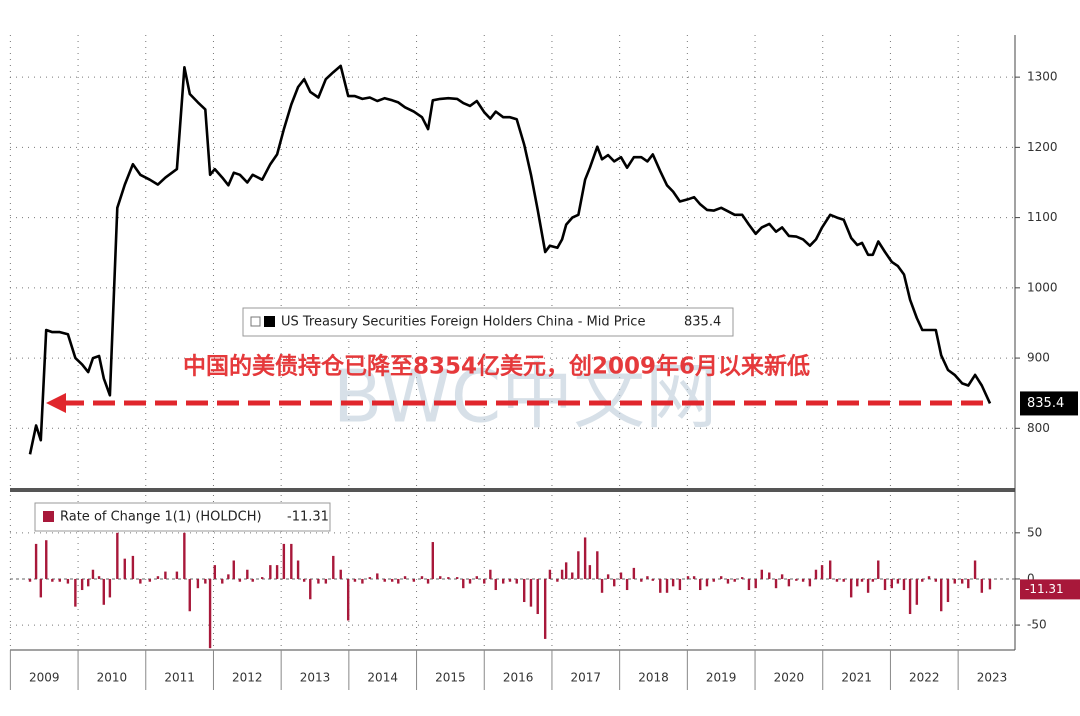 The height and width of the screenshot is (716, 1080). Describe the element at coordinates (856, 678) in the screenshot. I see `x-tick-label: 2021` at that location.